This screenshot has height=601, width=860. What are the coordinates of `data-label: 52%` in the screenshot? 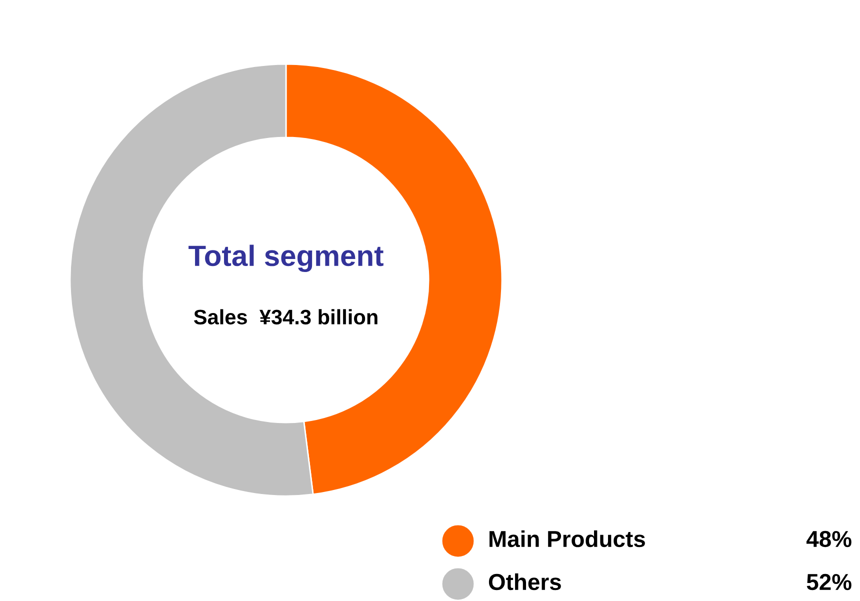 It's located at (829, 582).